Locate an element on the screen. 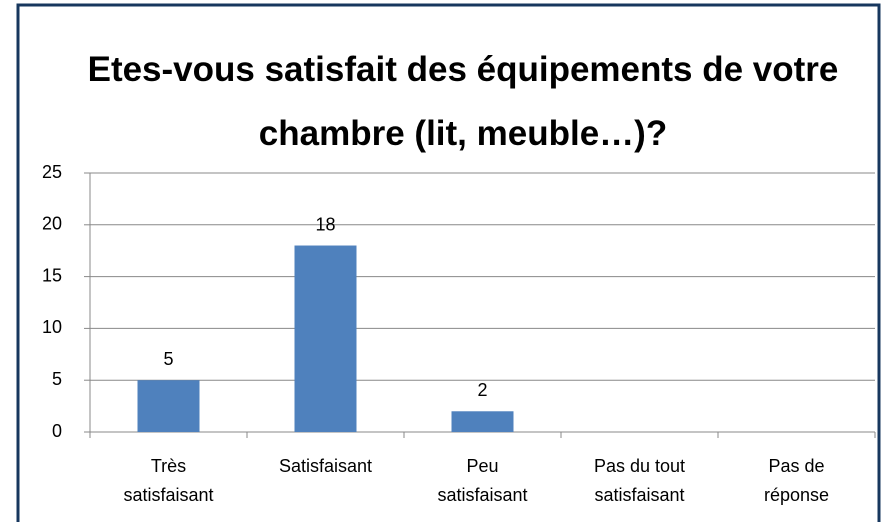  y-tick-label: 10 is located at coordinates (52, 327).